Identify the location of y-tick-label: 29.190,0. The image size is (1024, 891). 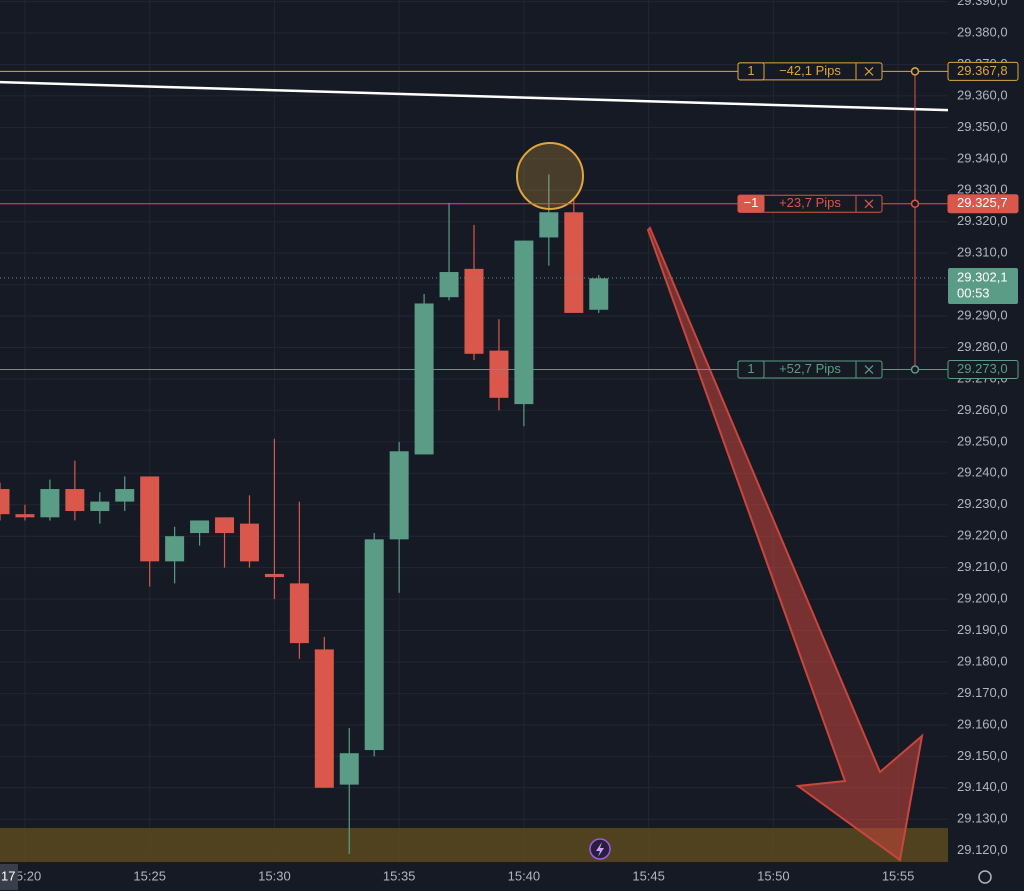
(982, 629).